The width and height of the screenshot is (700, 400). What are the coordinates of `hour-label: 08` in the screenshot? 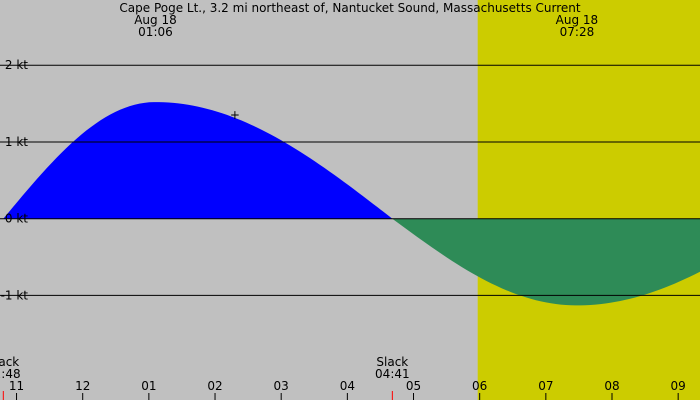 It's located at (611, 386).